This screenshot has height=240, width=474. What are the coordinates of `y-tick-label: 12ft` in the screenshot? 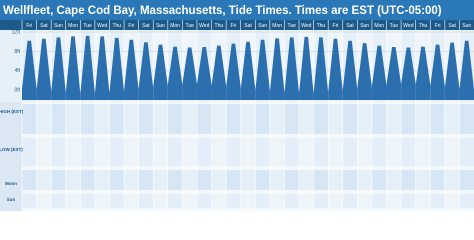 It's located at (16, 32).